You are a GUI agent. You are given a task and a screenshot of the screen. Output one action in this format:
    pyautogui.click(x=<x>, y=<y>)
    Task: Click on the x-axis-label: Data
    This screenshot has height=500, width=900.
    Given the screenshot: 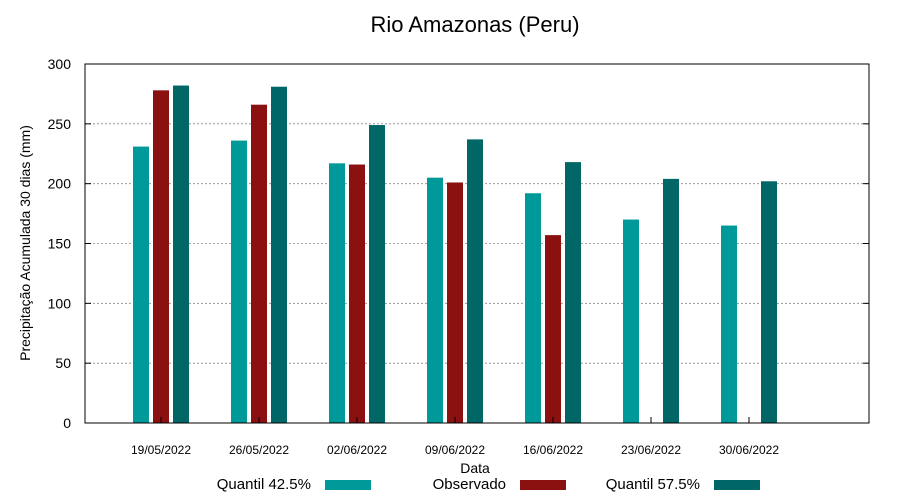 What is the action you would take?
    pyautogui.click(x=475, y=468)
    